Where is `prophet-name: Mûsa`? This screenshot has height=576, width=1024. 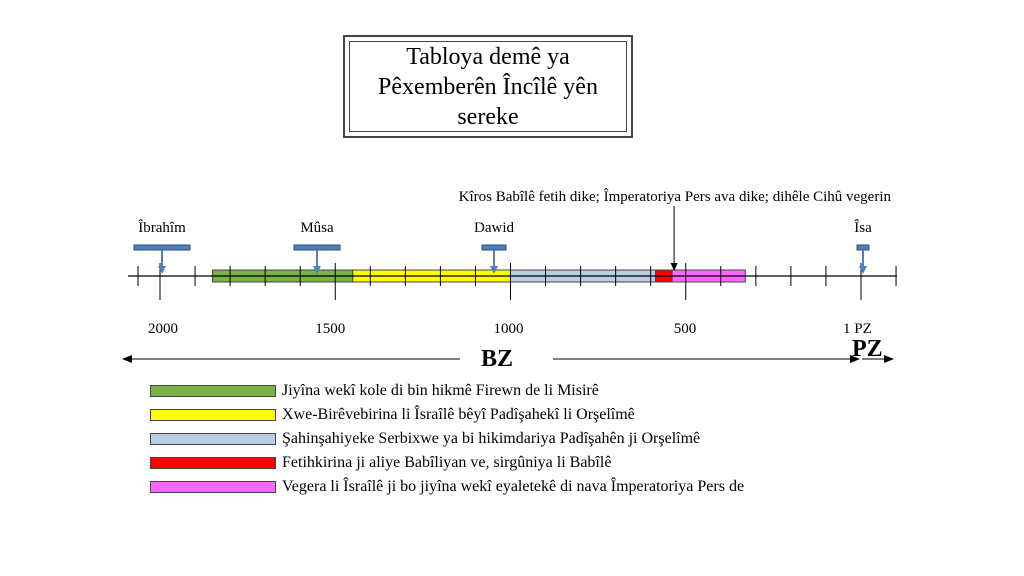 prophet-name: Mûsa is located at coordinates (317, 228).